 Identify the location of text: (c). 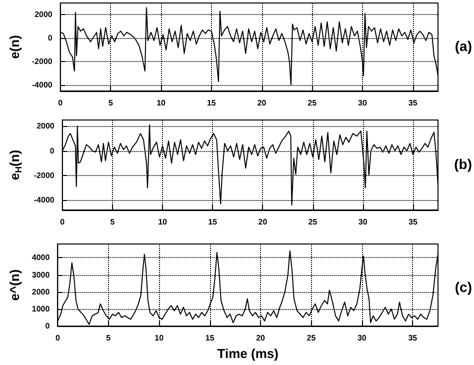
(463, 287).